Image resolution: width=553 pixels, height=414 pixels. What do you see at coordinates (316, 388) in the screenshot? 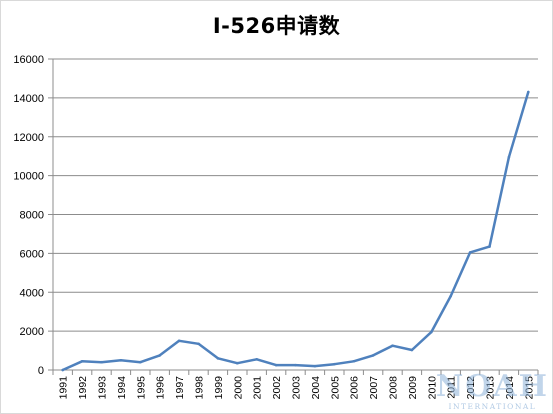
I see `x-tick-label: 2004` at bounding box center [316, 388].